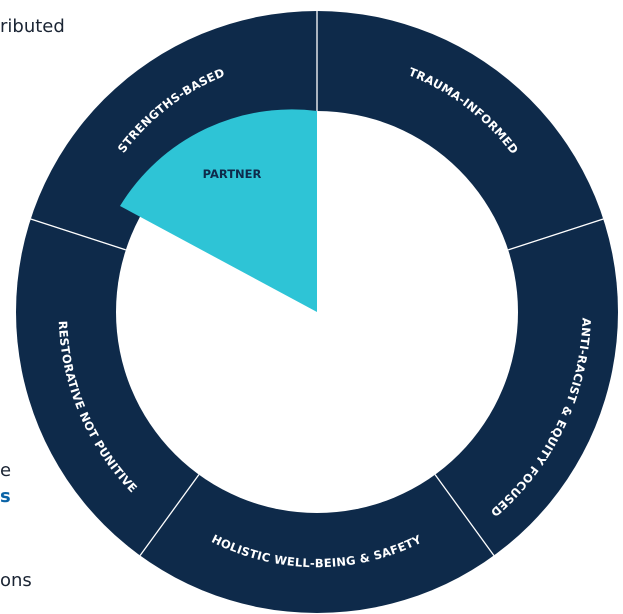  What do you see at coordinates (78, 234) in the screenshot?
I see `divider-left` at bounding box center [78, 234].